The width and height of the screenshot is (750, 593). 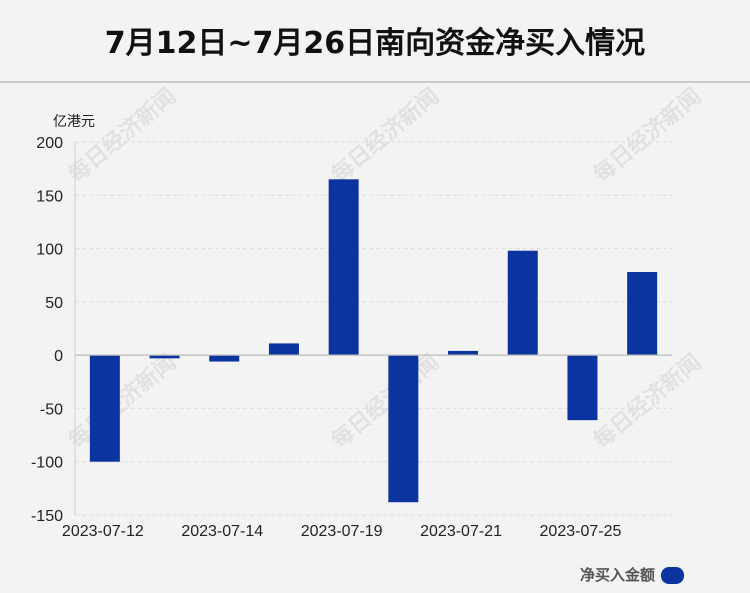 What do you see at coordinates (581, 531) in the screenshot?
I see `x-tick-label: 2023-07-25` at bounding box center [581, 531].